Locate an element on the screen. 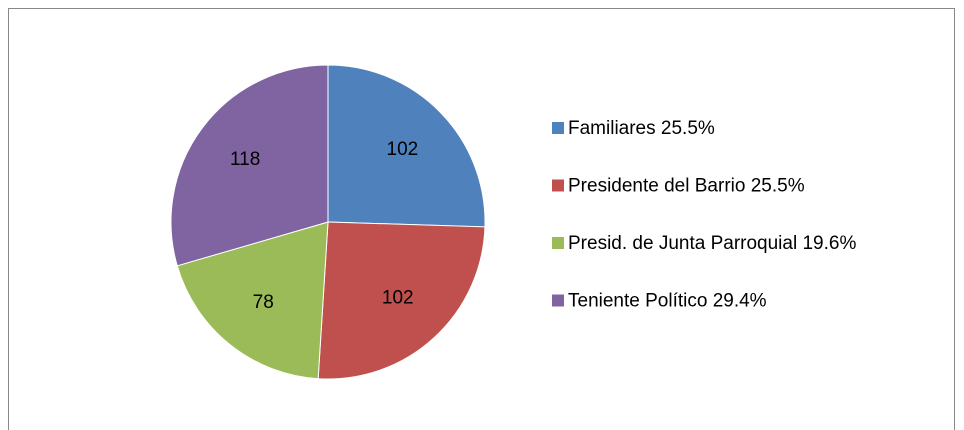  legend-label: Teniente Político 29.4% is located at coordinates (667, 301).